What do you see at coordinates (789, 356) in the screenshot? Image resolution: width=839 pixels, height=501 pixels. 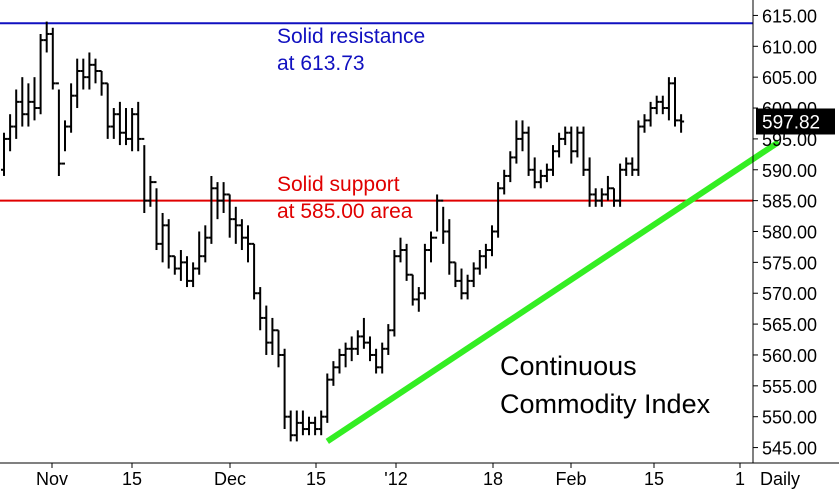 I see `y-tick-label: 560.00` at bounding box center [789, 356].